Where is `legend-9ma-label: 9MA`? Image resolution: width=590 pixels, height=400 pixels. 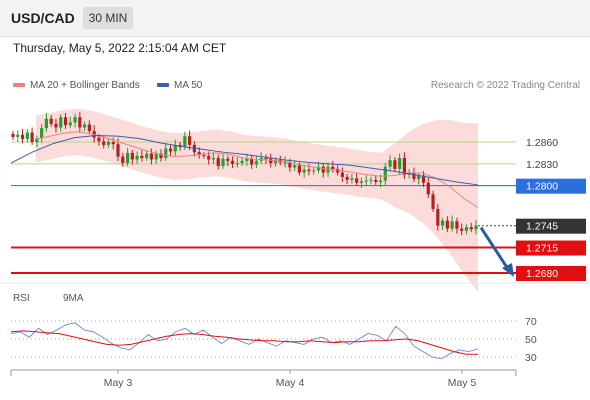
legend-9ma-label: 9MA is located at coordinates (73, 298).